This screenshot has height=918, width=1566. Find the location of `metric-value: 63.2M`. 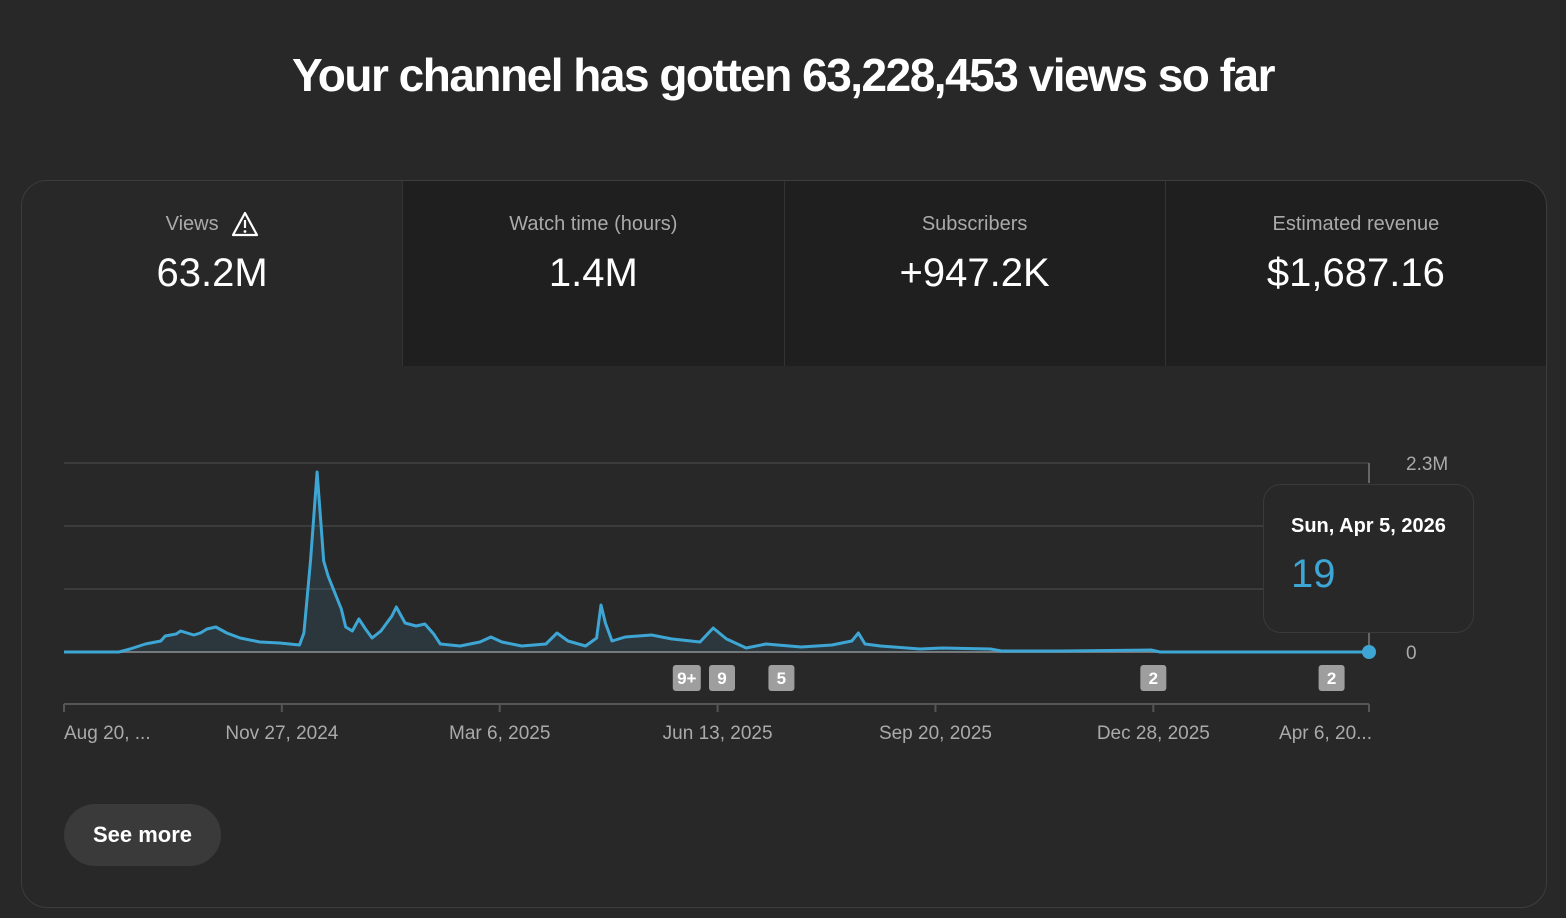

metric-value: 63.2M is located at coordinates (212, 273).